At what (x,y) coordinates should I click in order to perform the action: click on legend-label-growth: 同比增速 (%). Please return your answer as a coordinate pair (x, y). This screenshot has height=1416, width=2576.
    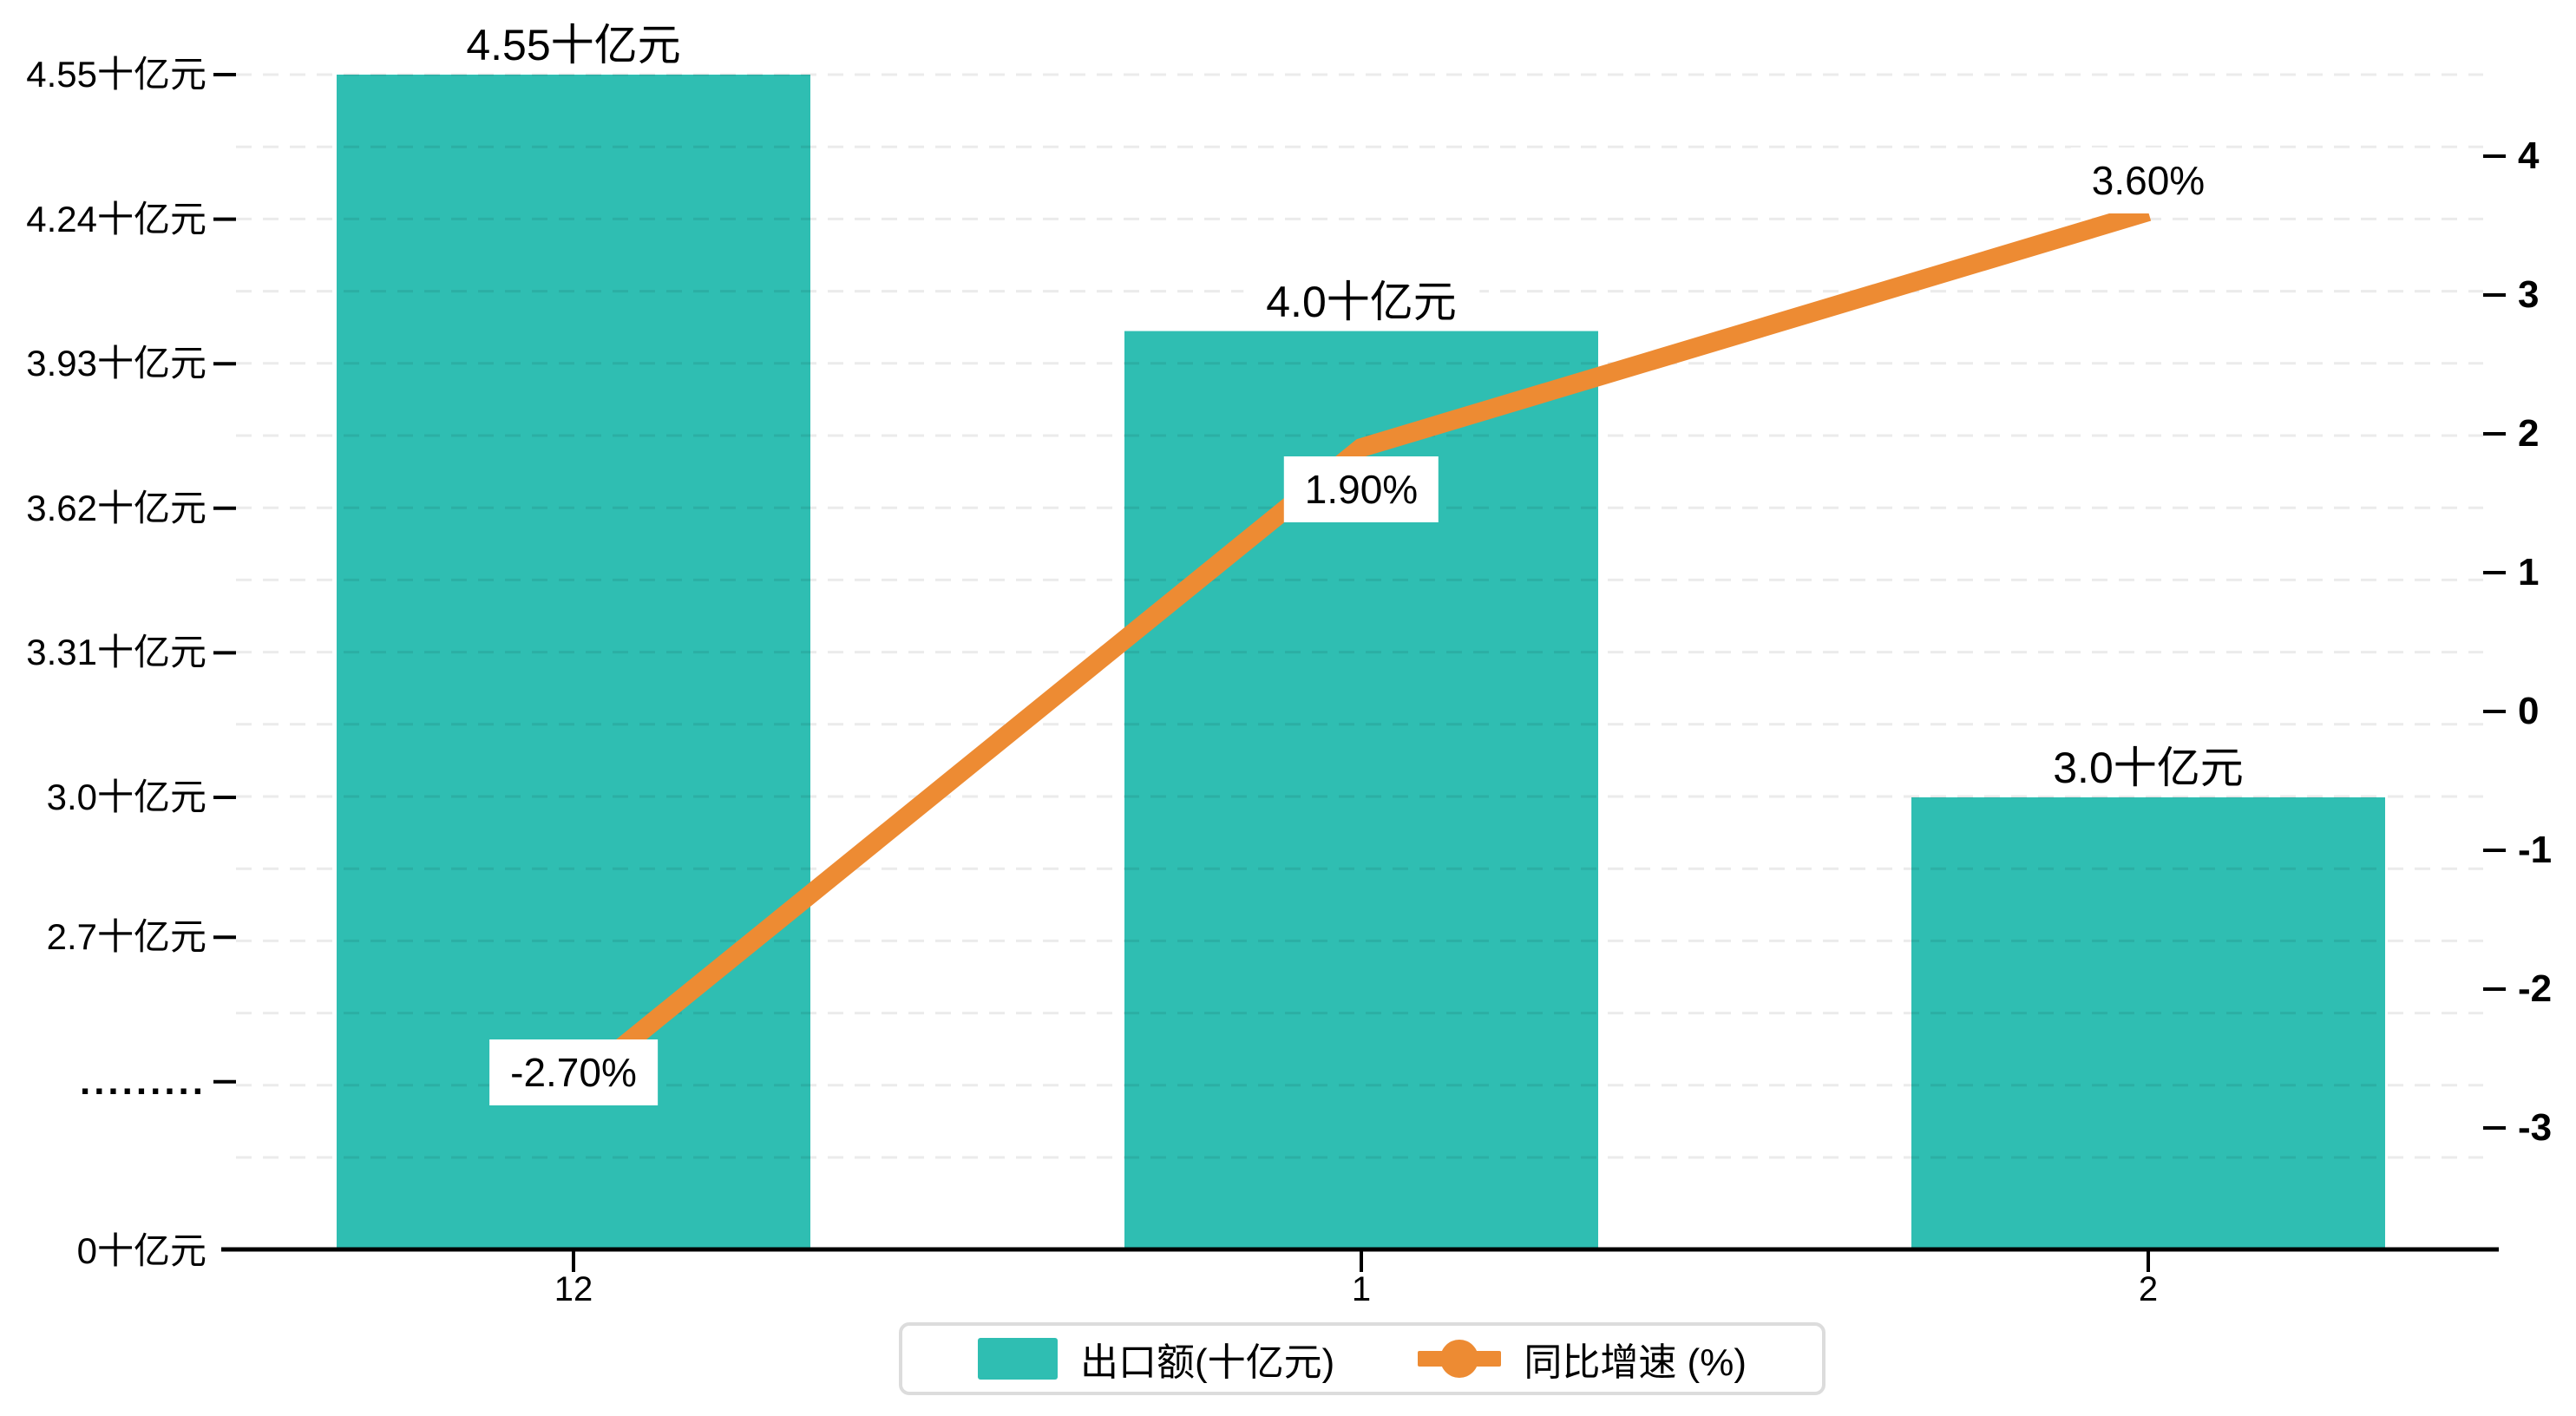
    Looking at the image, I should click on (1635, 1362).